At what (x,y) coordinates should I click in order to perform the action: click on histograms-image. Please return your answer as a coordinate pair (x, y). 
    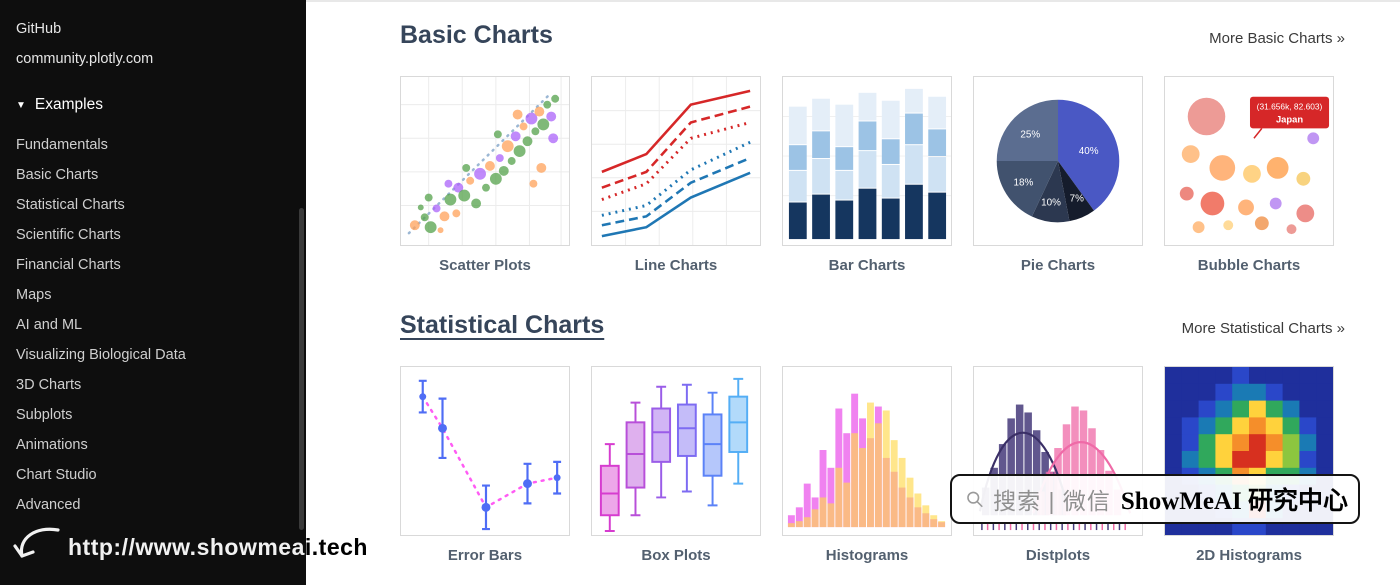
    Looking at the image, I should click on (866, 460).